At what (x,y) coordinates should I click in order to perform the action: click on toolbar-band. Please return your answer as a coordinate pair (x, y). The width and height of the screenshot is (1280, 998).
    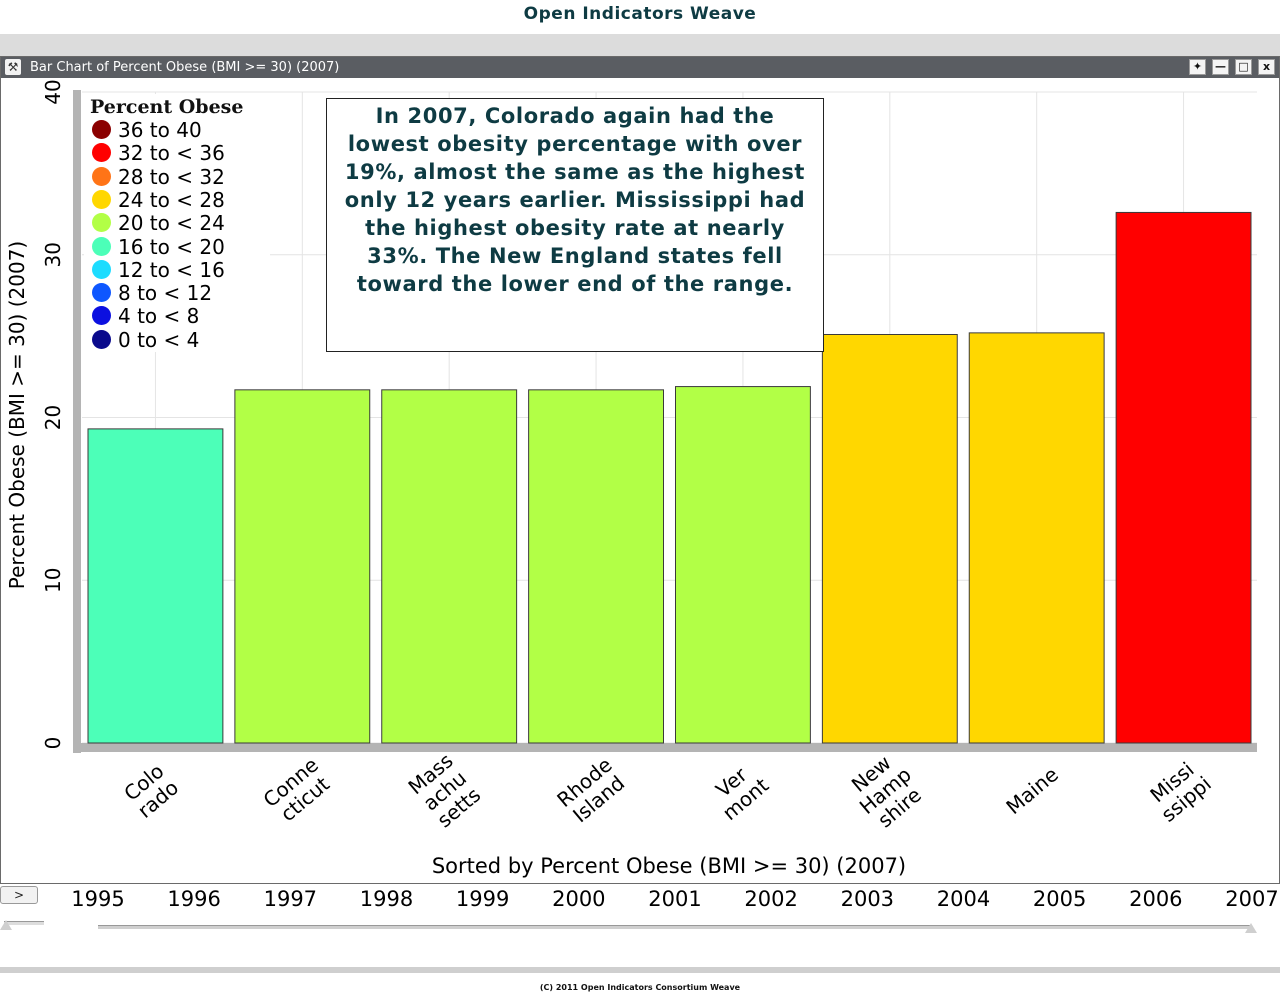
    Looking at the image, I should click on (640, 45).